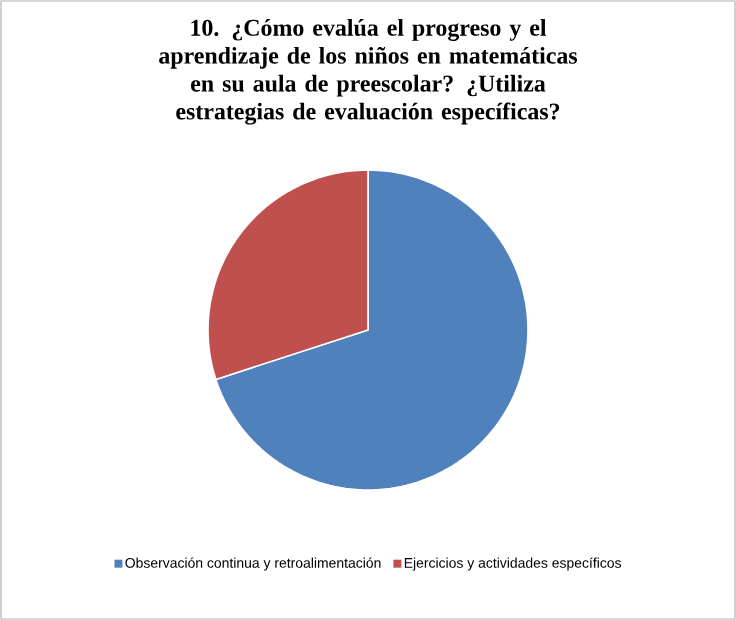 This screenshot has width=736, height=620. I want to click on chart-title: 10. ¿Cómo evalúa el progreso y el aprendizaje de los niños en matemáticas en su aula de preescolar? ¿Utiliza estrategias de evaluación específicas?, so click(368, 72).